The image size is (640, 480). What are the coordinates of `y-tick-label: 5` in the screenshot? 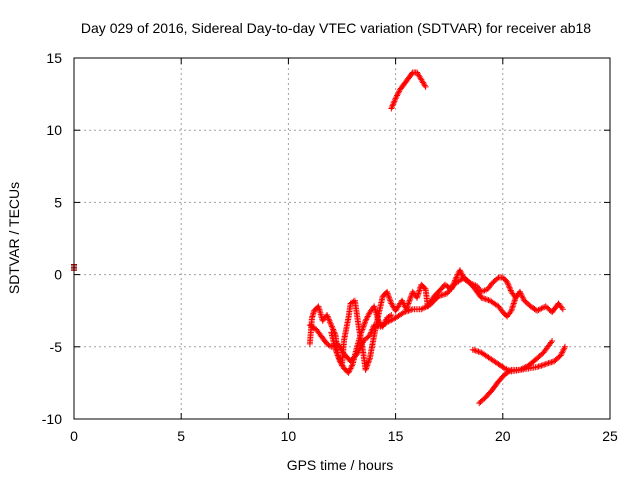 It's located at (58, 202).